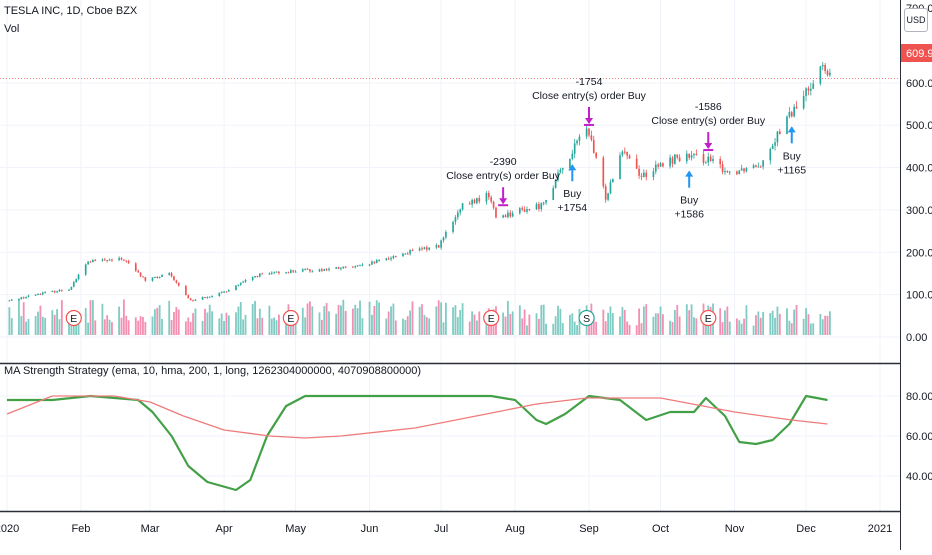 This screenshot has height=555, width=932. I want to click on currency-button: USD, so click(916, 20).